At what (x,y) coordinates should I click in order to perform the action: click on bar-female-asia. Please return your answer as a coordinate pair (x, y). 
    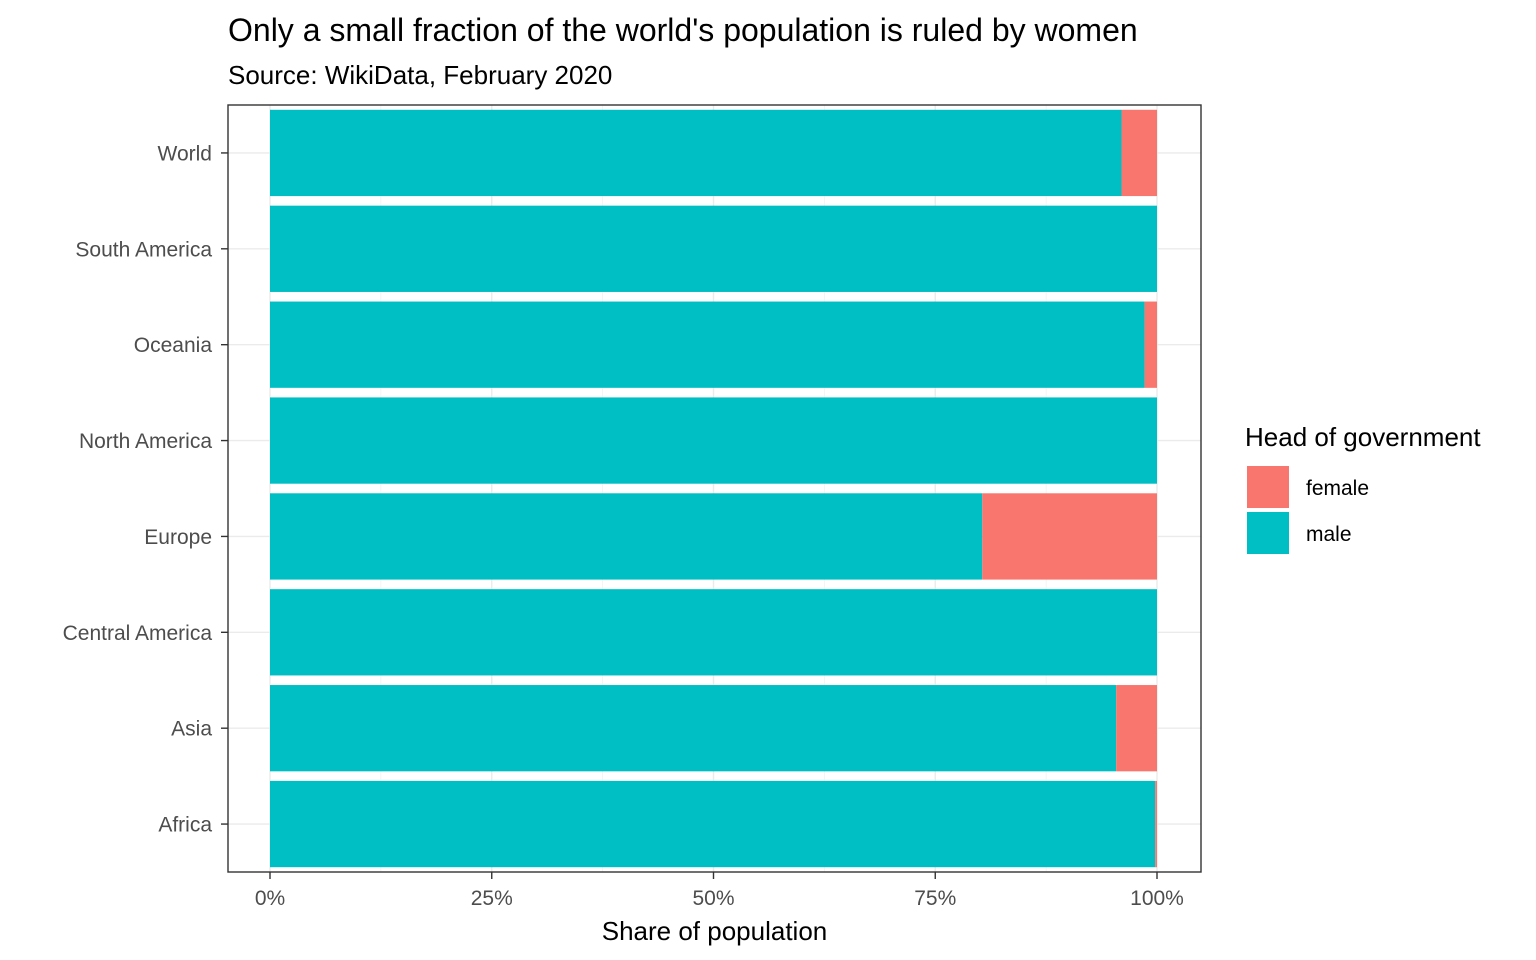
    Looking at the image, I should click on (1136, 728).